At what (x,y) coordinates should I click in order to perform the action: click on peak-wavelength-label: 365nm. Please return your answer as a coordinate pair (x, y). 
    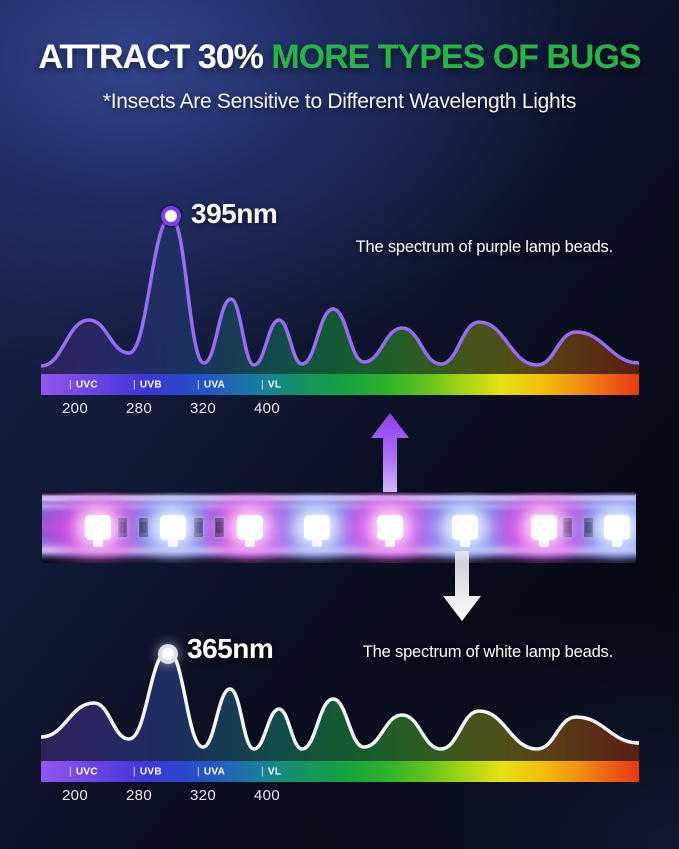
    Looking at the image, I should click on (230, 648).